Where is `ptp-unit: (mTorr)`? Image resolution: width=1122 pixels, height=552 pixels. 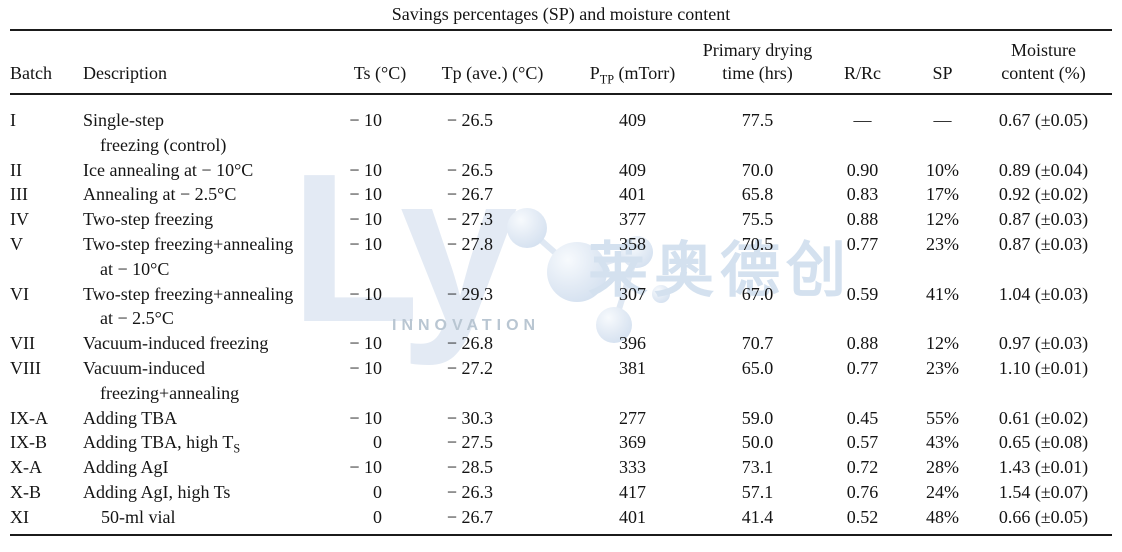 ptp-unit: (mTorr) is located at coordinates (645, 73).